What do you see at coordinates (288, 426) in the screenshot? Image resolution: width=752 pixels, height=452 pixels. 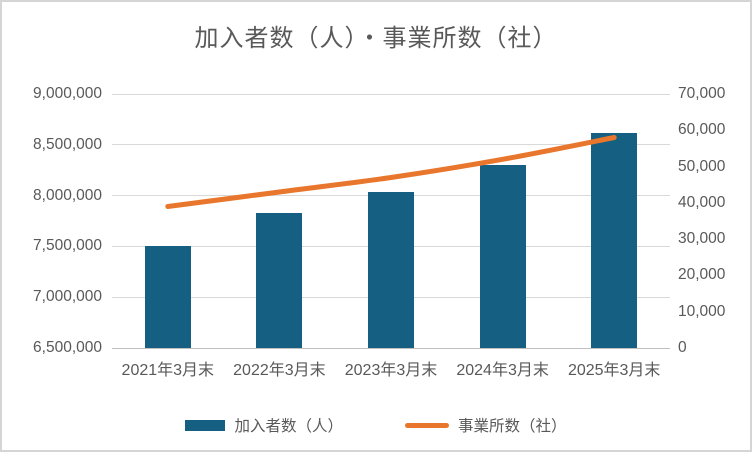 I see `legend-label-subscribers: 加入者数（人）` at bounding box center [288, 426].